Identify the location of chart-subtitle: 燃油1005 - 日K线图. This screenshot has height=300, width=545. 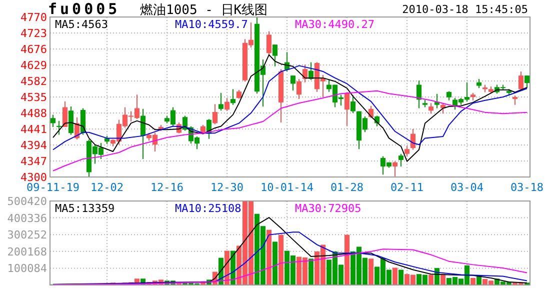
(204, 10).